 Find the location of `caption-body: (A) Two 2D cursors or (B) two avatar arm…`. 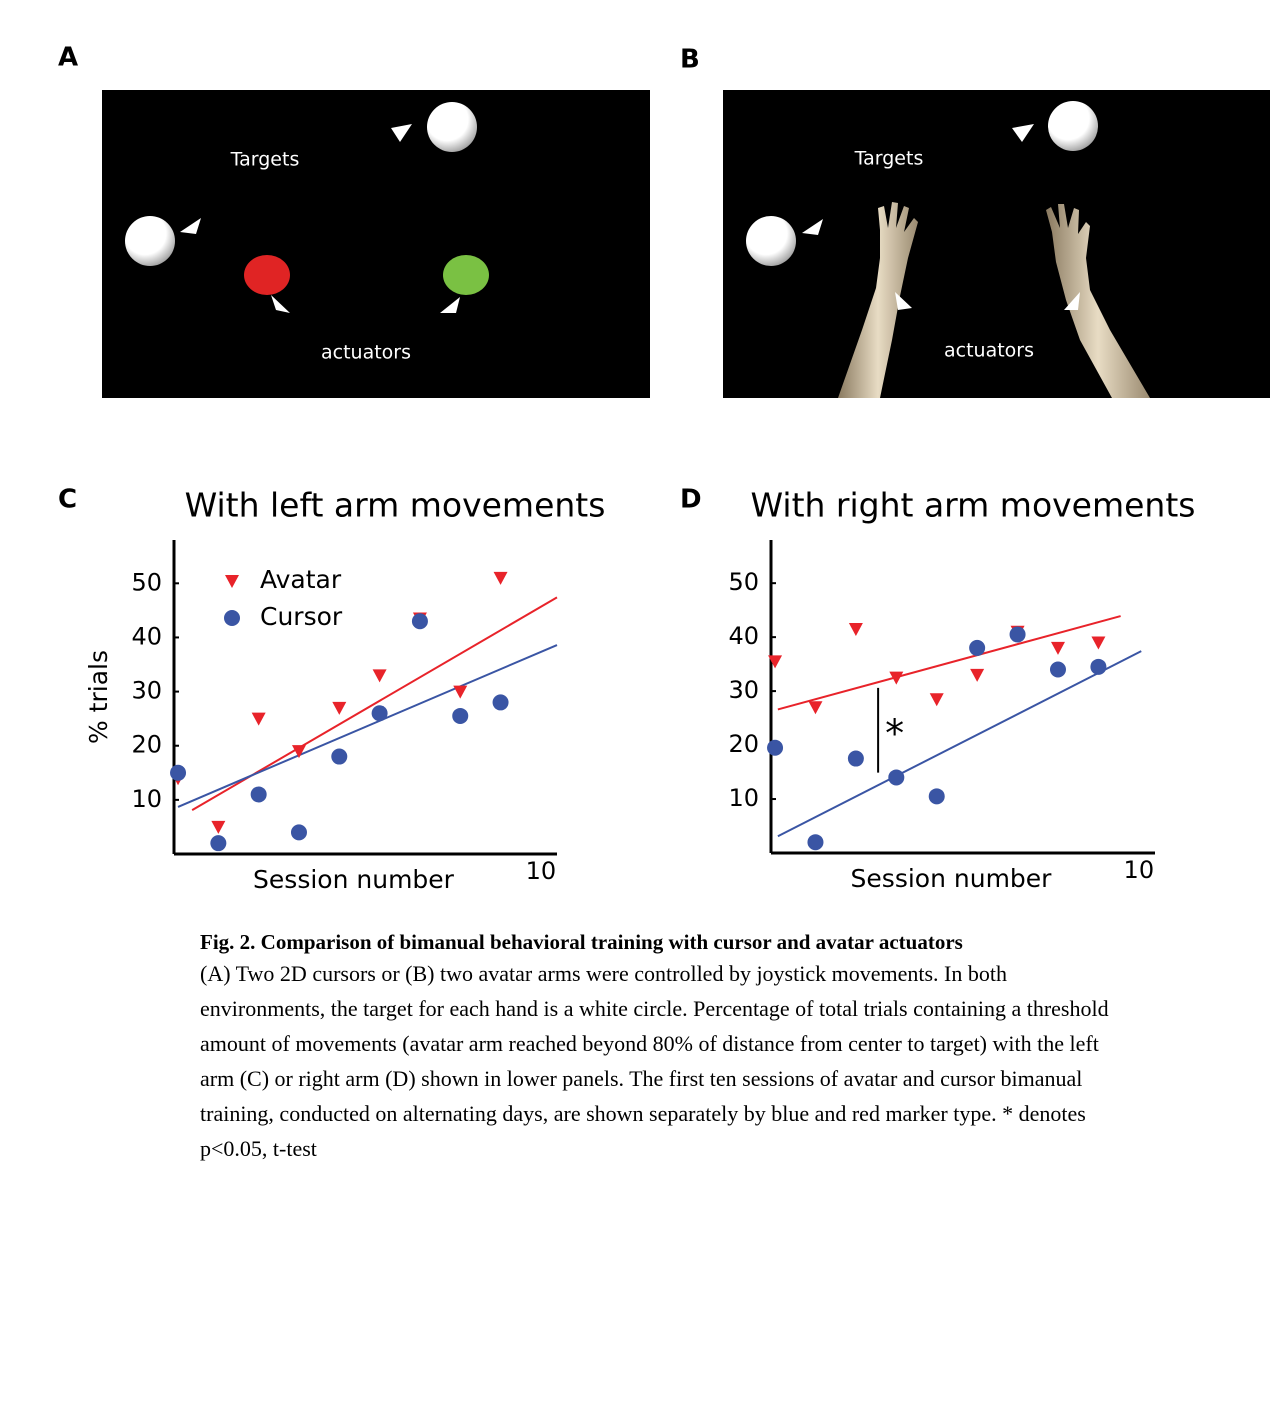

caption-body: (A) Two 2D cursors or (B) two avatar arm… is located at coordinates (654, 1061).